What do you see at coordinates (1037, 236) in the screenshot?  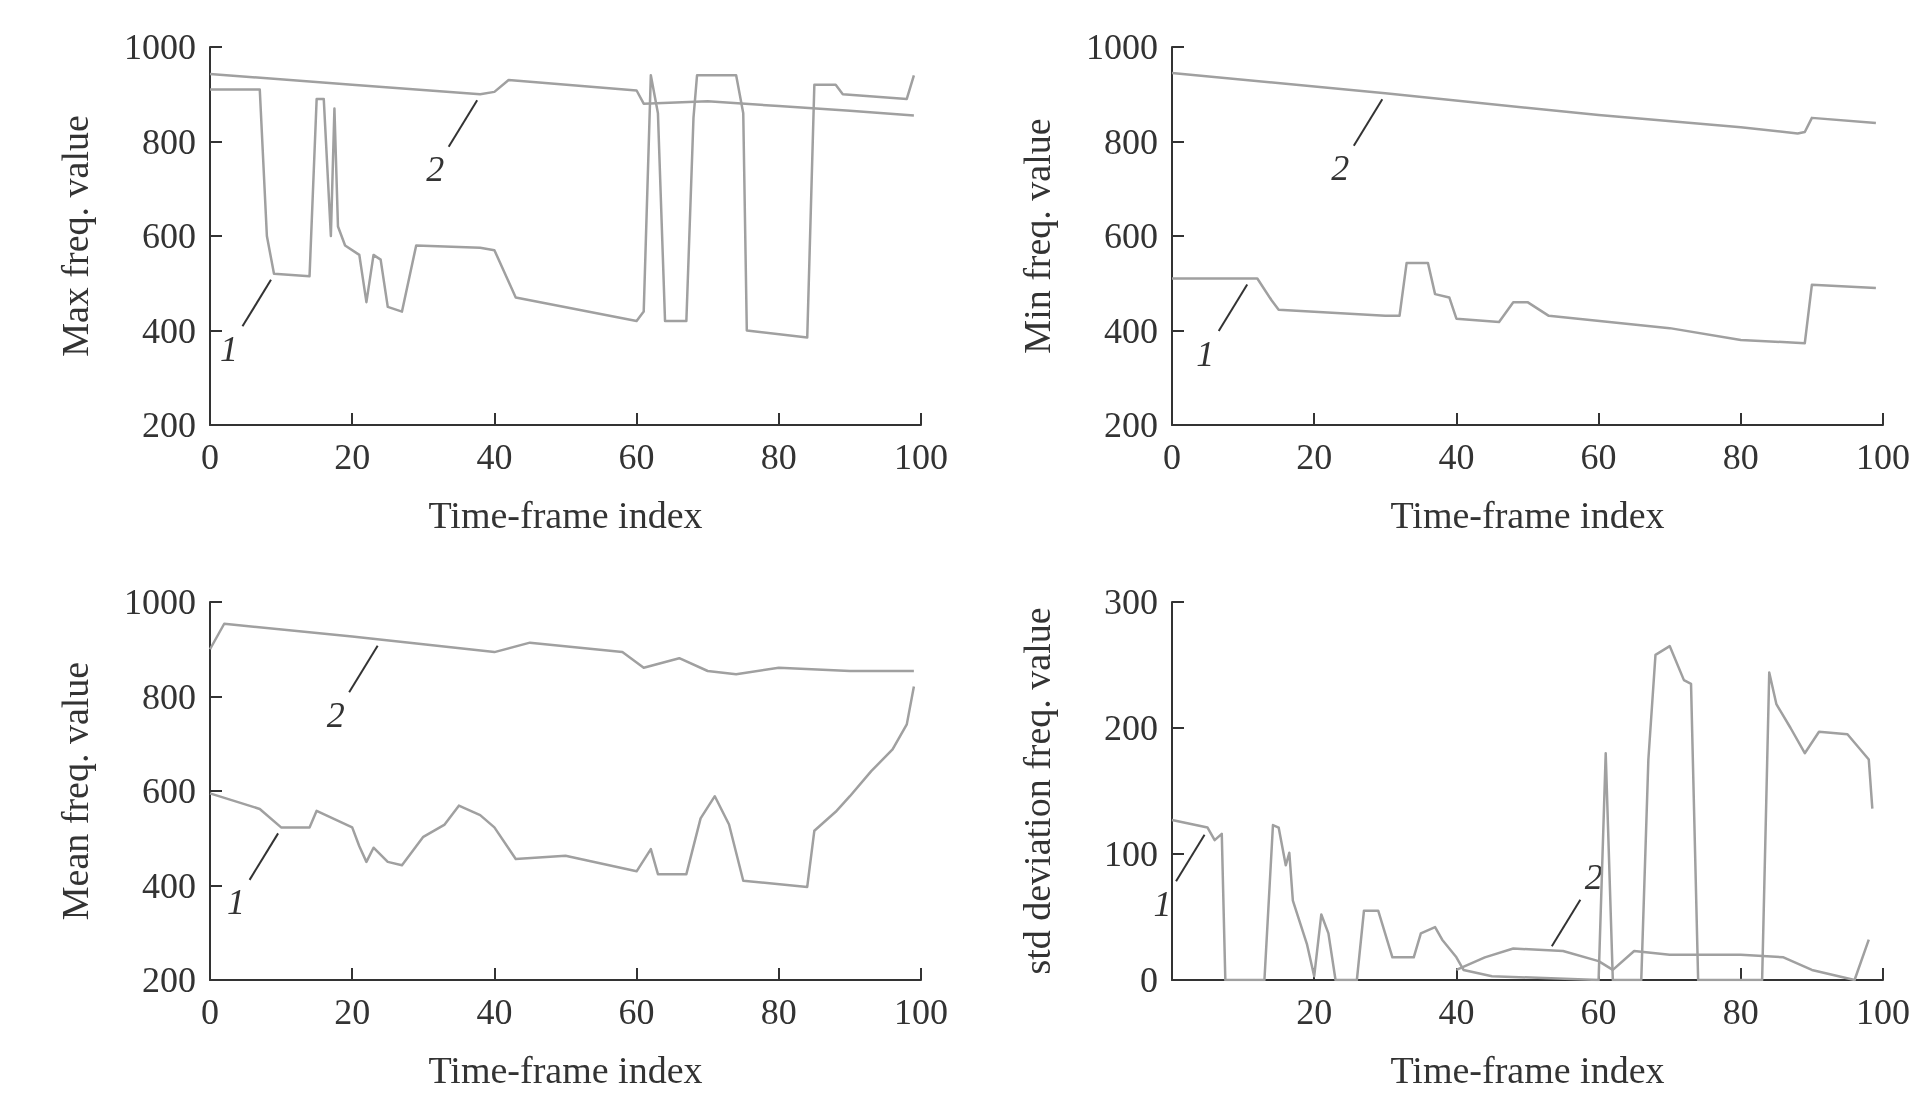 I see `y-axis-title: Min freq. value` at bounding box center [1037, 236].